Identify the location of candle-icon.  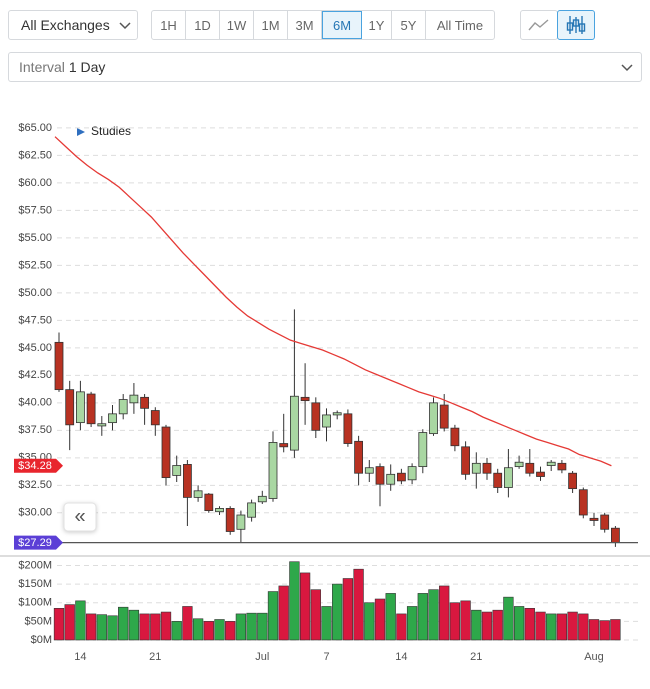
(576, 25).